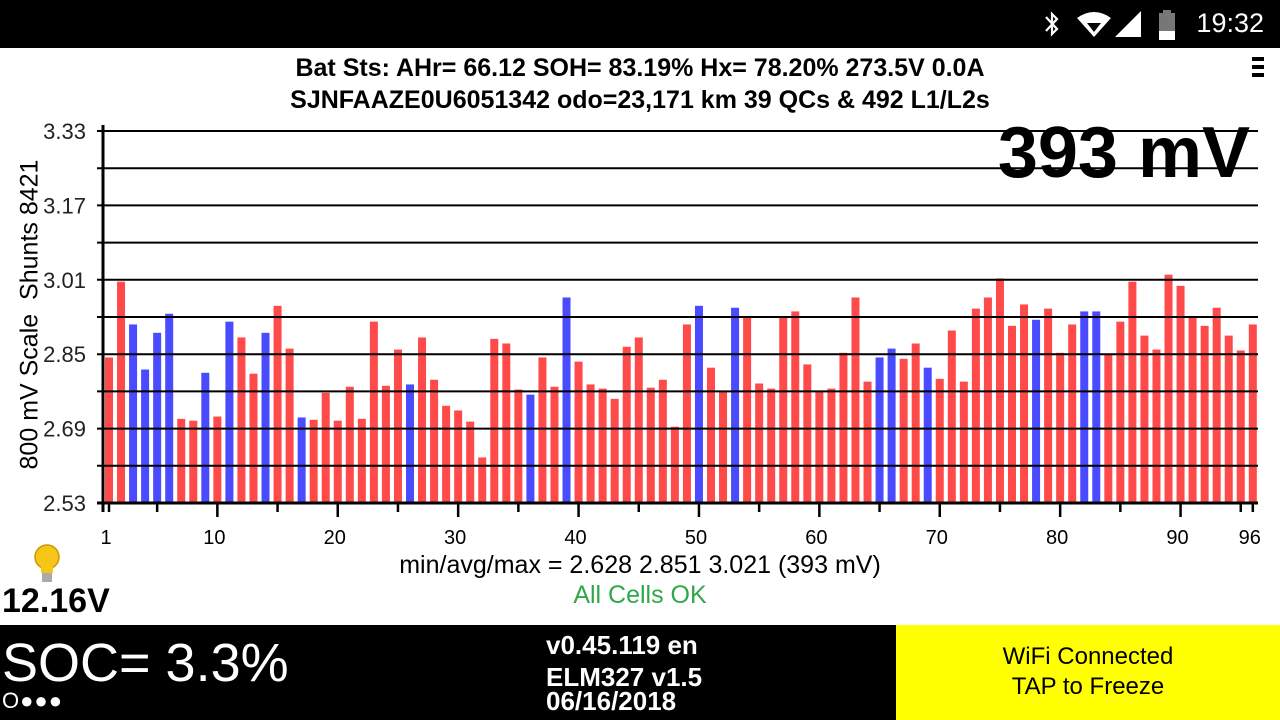  What do you see at coordinates (622, 645) in the screenshot?
I see `app-version: v0.45.119 en` at bounding box center [622, 645].